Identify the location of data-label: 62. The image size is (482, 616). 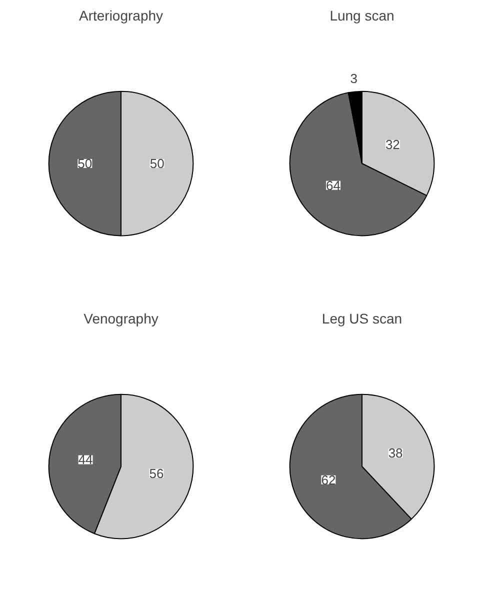
(328, 480).